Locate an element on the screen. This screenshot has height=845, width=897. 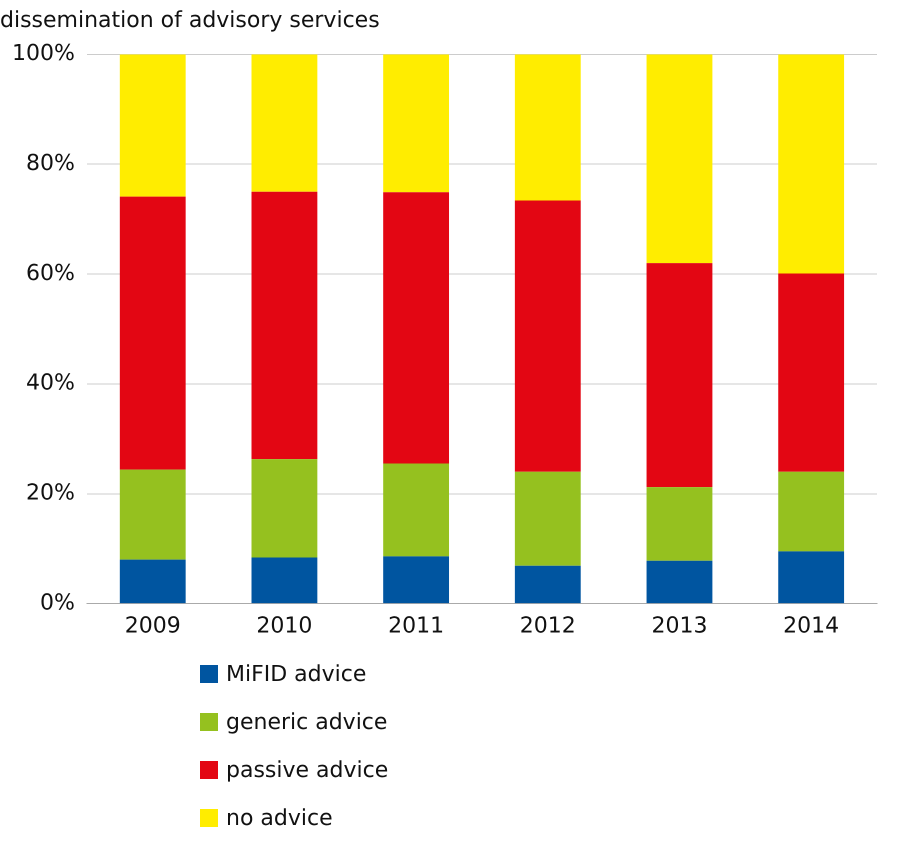
y-tick-label: 60% is located at coordinates (50, 273).